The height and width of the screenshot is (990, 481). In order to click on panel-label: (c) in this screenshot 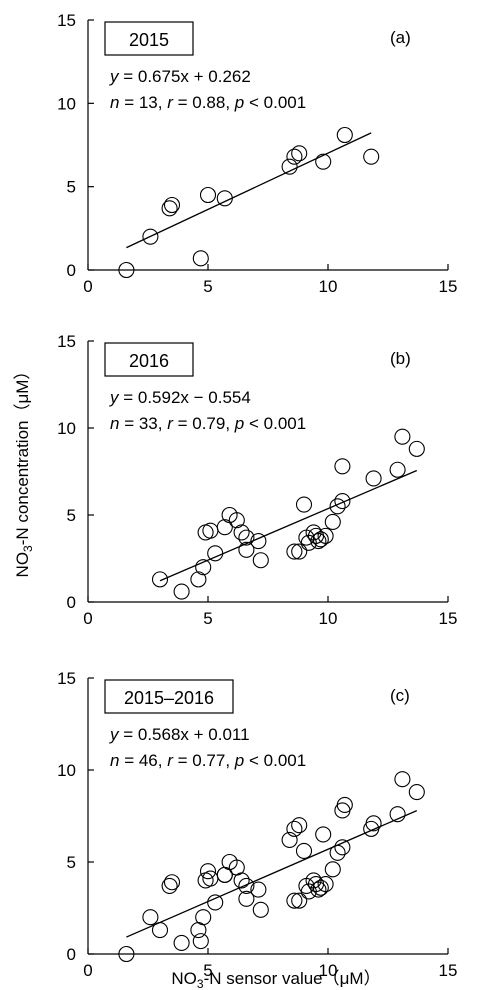, I will do `click(400, 695)`.